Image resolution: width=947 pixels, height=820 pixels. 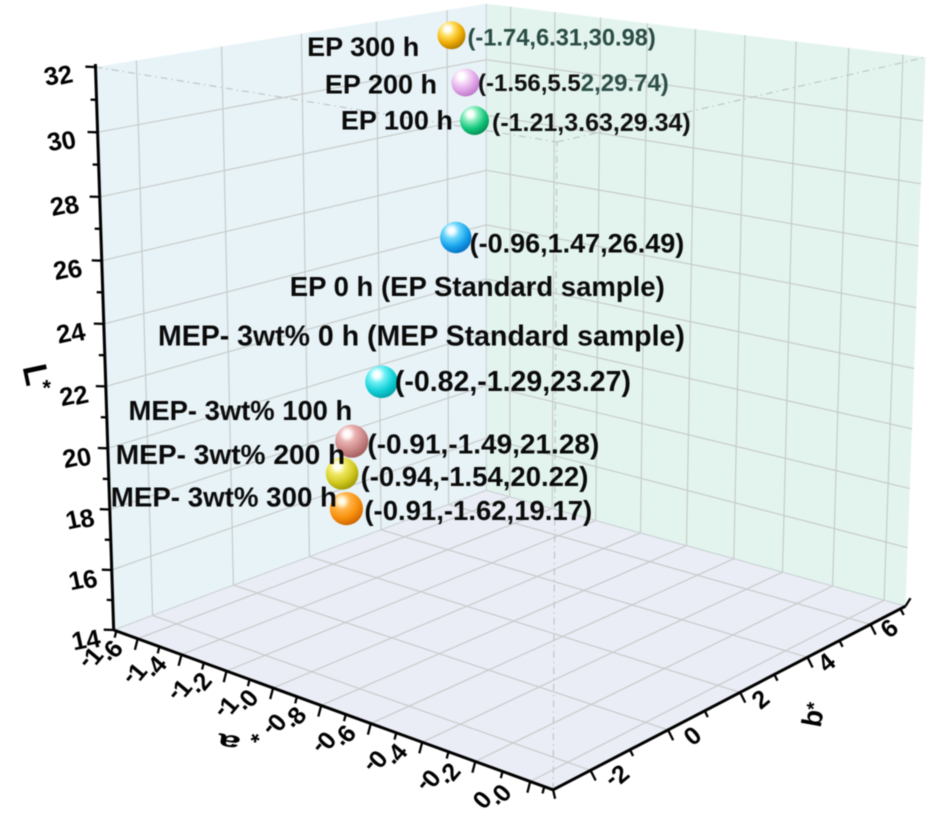 What do you see at coordinates (384, 758) in the screenshot?
I see `svg-text: -0.4` at bounding box center [384, 758].